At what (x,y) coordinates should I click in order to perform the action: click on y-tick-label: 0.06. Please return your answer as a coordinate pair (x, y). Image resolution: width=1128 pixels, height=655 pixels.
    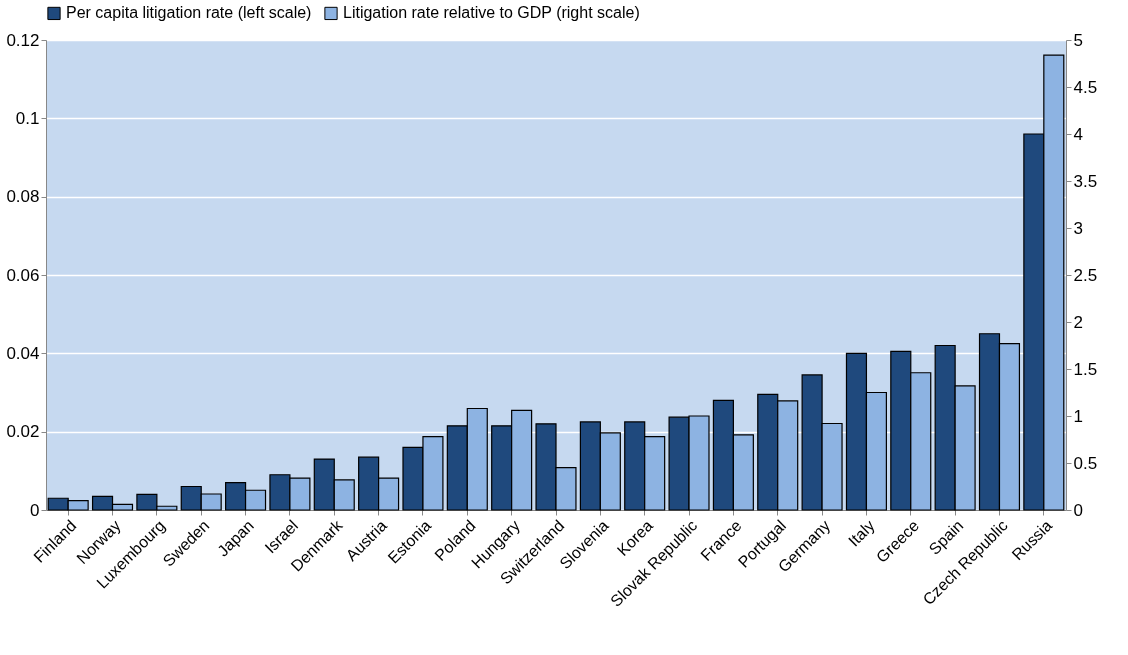
    Looking at the image, I should click on (23, 275).